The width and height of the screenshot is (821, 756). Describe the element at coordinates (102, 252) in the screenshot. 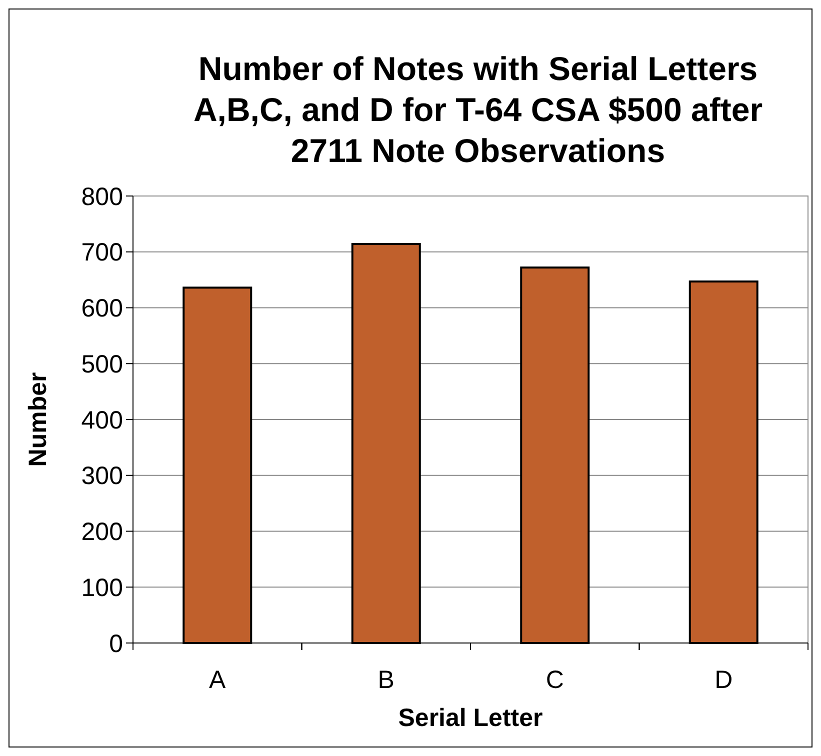

I see `y-tick-label: 700` at that location.